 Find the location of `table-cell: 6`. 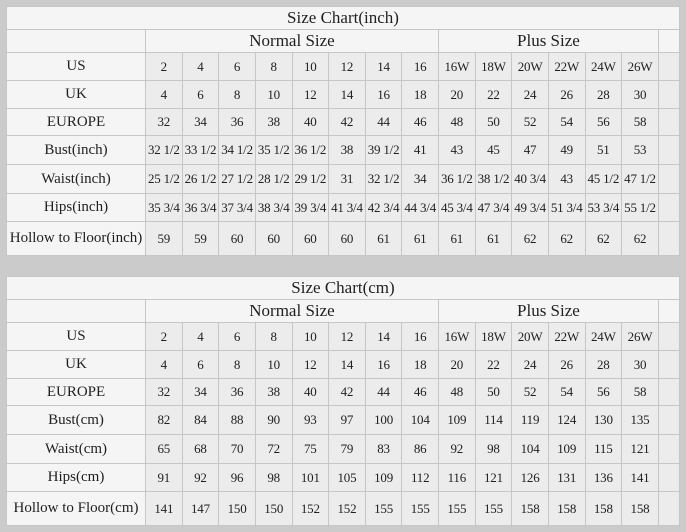

table-cell: 6 is located at coordinates (200, 94).